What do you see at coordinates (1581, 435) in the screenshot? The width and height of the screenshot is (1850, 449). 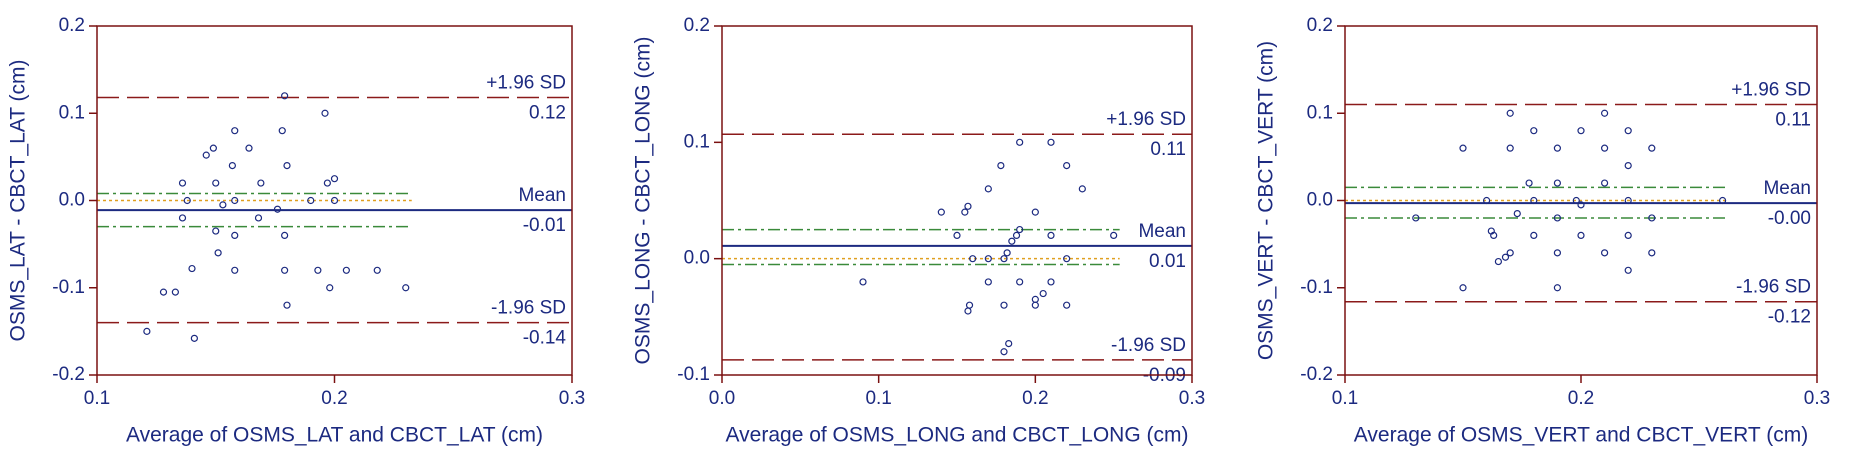 I see `x-axis-label: Average of OSMS_VERT and CBCT_VERT (cm)` at bounding box center [1581, 435].